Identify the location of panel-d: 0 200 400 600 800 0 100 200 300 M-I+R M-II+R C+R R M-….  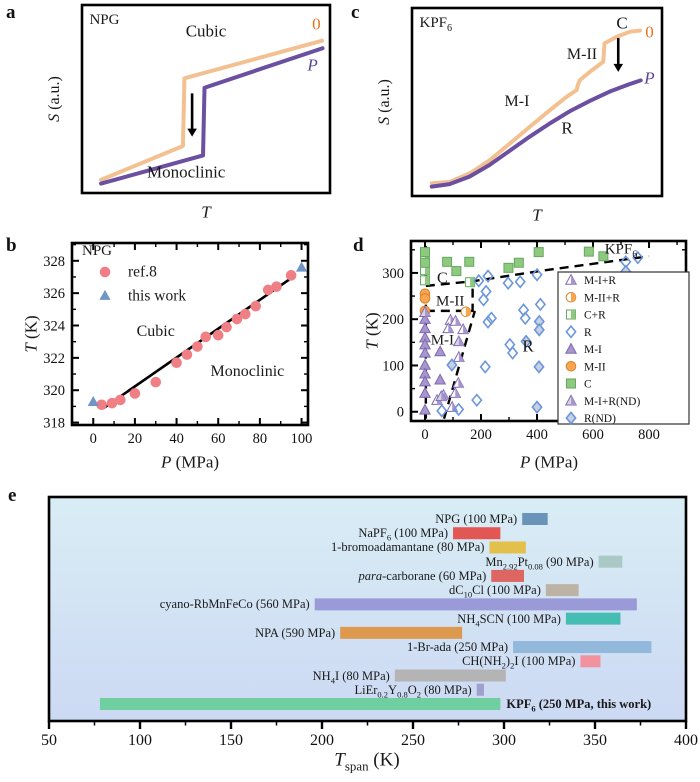
(536, 341).